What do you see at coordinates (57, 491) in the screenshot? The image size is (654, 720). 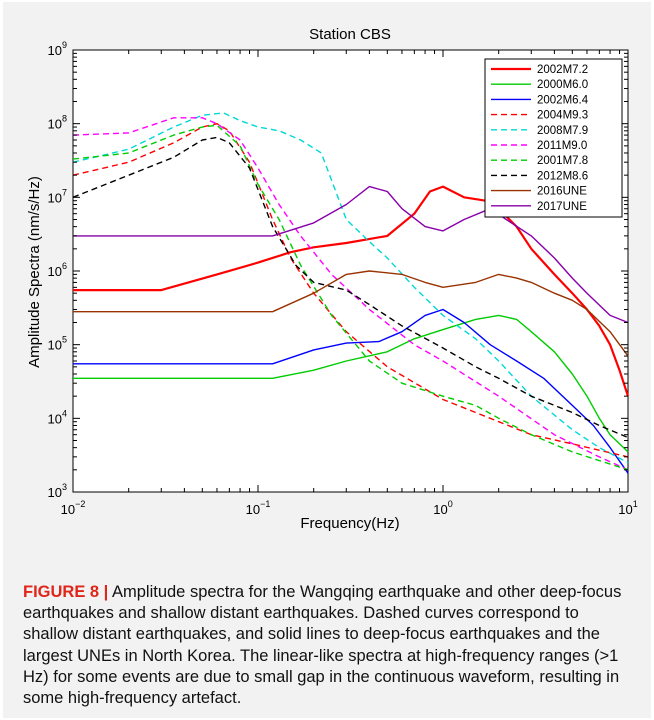 I see `y-tick-label: 10³` at bounding box center [57, 491].